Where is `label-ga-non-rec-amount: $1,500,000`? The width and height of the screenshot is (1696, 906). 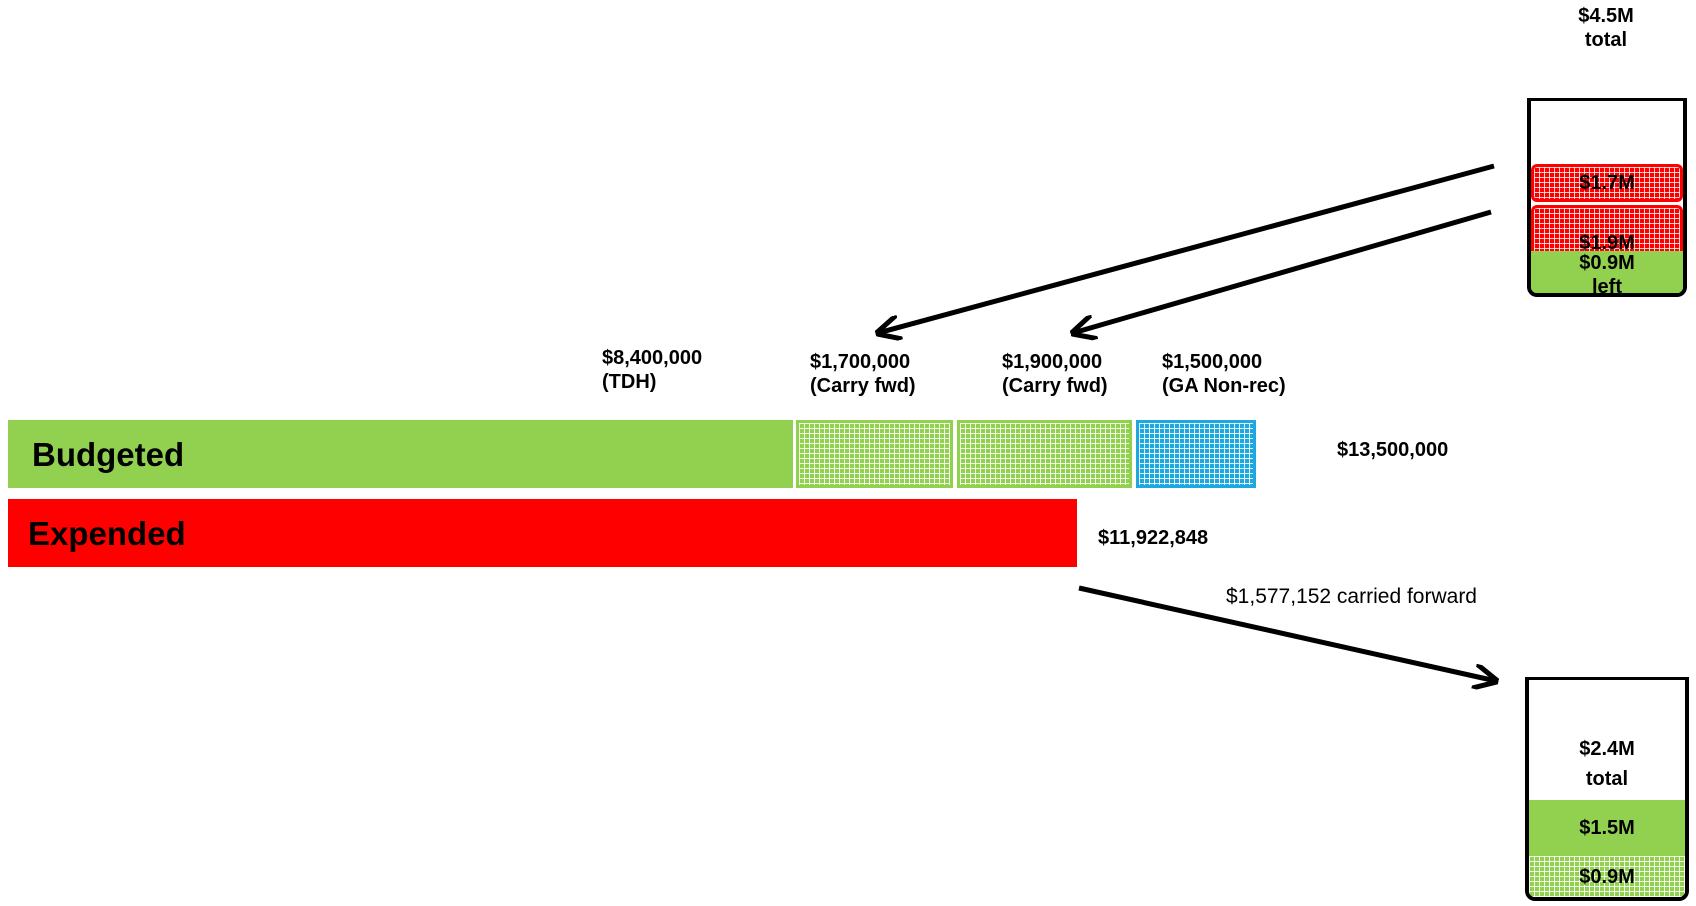
label-ga-non-rec-amount: $1,500,000 is located at coordinates (1212, 362).